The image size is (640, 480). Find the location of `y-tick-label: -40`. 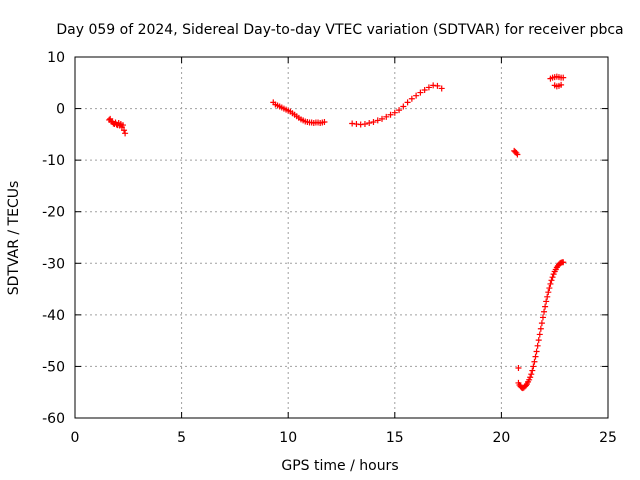

y-tick-label: -40 is located at coordinates (53, 316).